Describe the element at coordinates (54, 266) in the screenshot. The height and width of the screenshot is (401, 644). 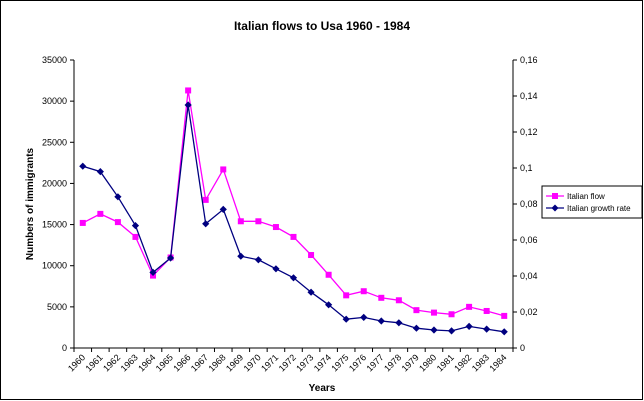
I see `y-tick-label: 10000` at that location.